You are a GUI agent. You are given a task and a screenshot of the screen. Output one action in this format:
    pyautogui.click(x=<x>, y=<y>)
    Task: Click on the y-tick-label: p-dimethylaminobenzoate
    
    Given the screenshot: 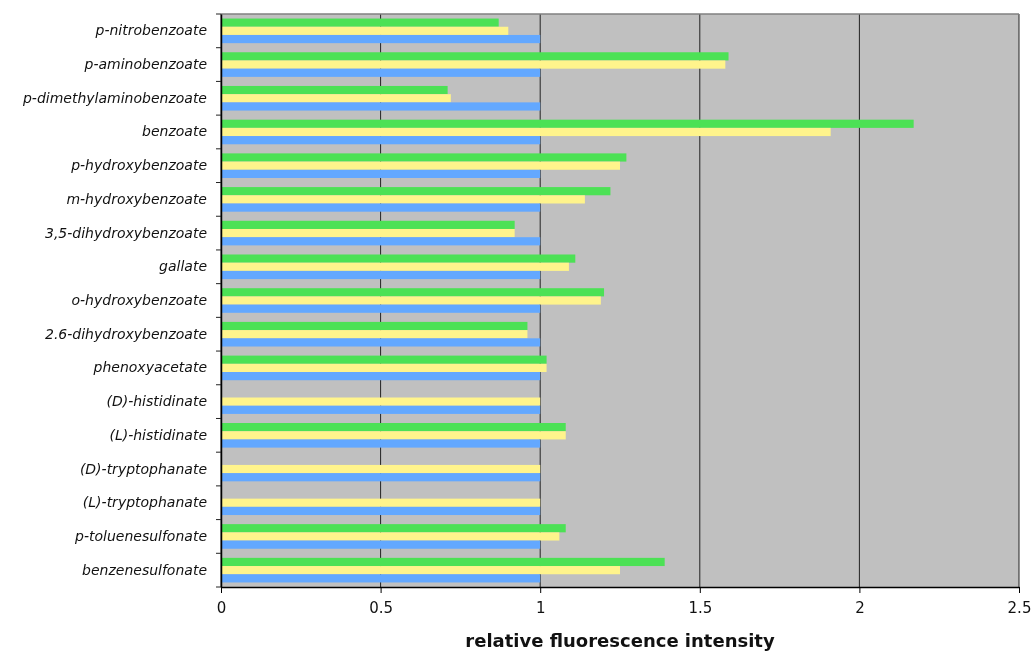 What is the action you would take?
    pyautogui.click(x=114, y=97)
    